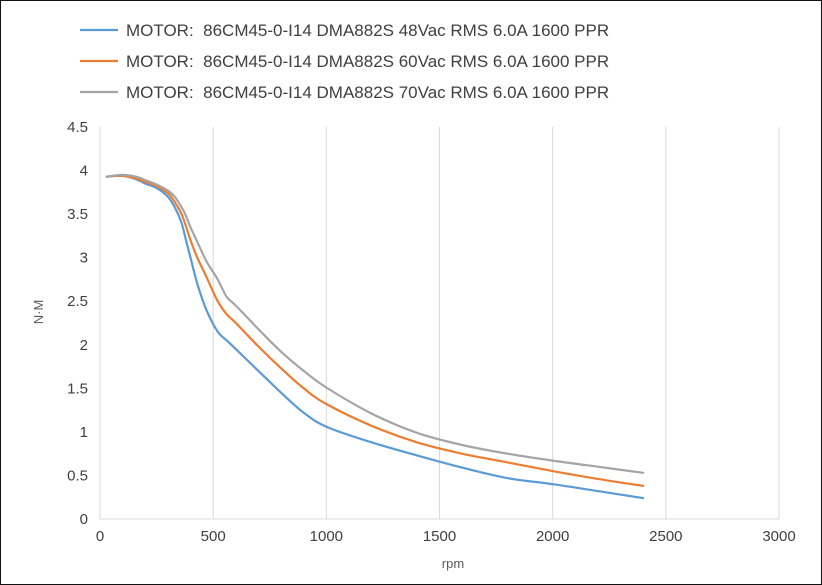  Describe the element at coordinates (552, 536) in the screenshot. I see `x-tick-label: 2000` at that location.